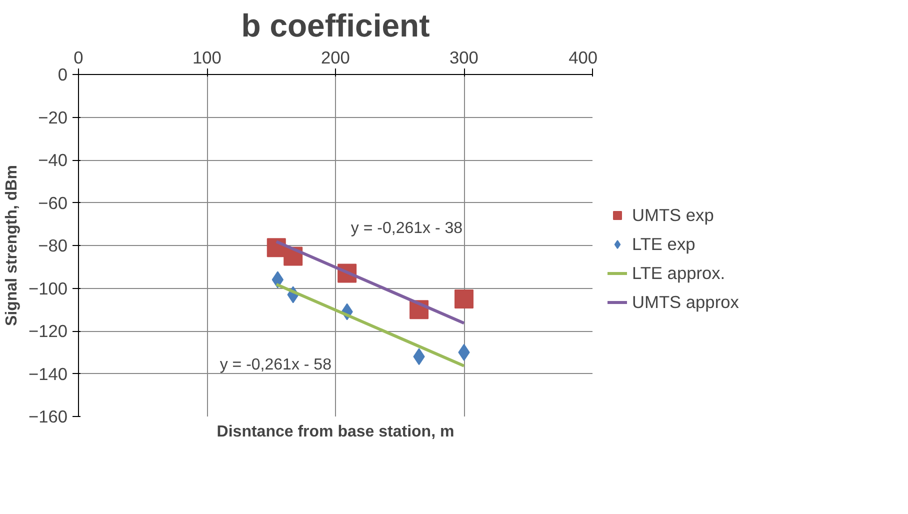 This screenshot has height=514, width=908. Describe the element at coordinates (406, 228) in the screenshot. I see `annotation: y = -0,261x - 38` at that location.